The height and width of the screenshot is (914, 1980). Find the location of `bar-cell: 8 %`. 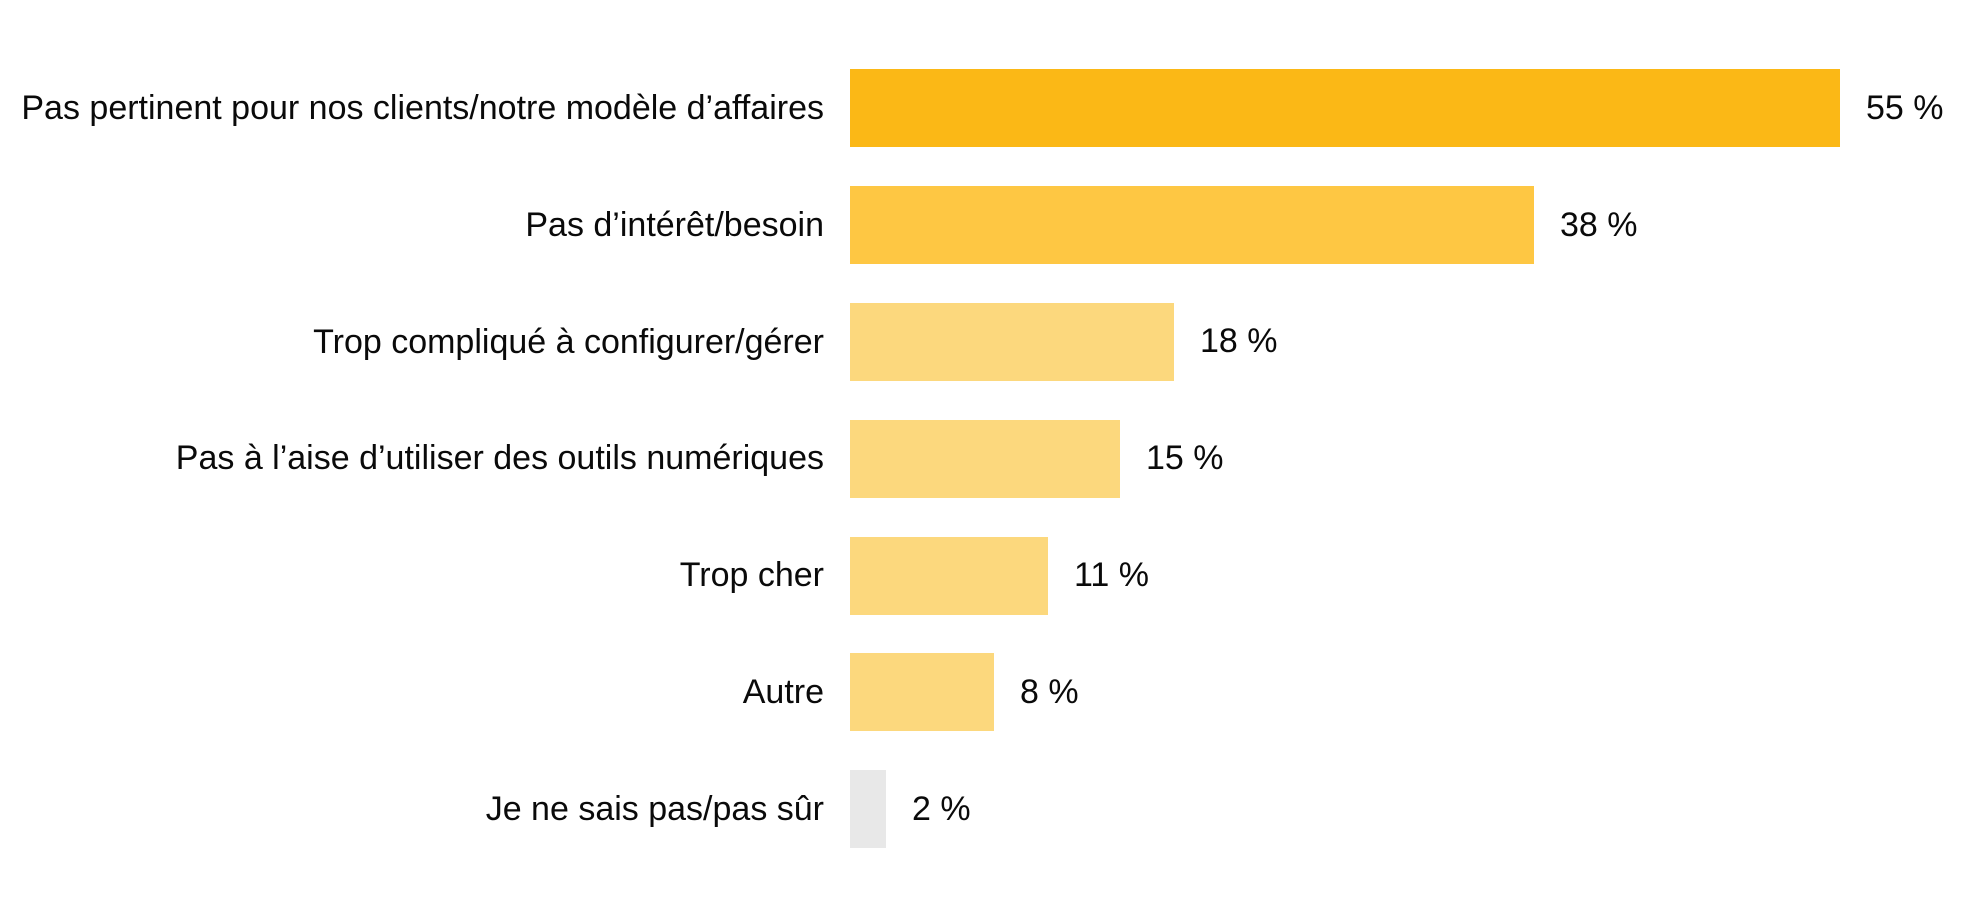

bar-cell: 8 % is located at coordinates (1415, 692).